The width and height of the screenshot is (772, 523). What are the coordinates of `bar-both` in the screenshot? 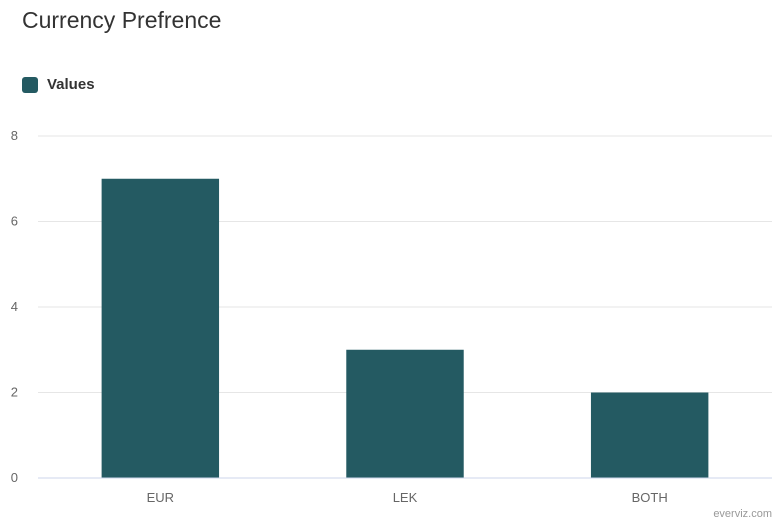 It's located at (649, 435).